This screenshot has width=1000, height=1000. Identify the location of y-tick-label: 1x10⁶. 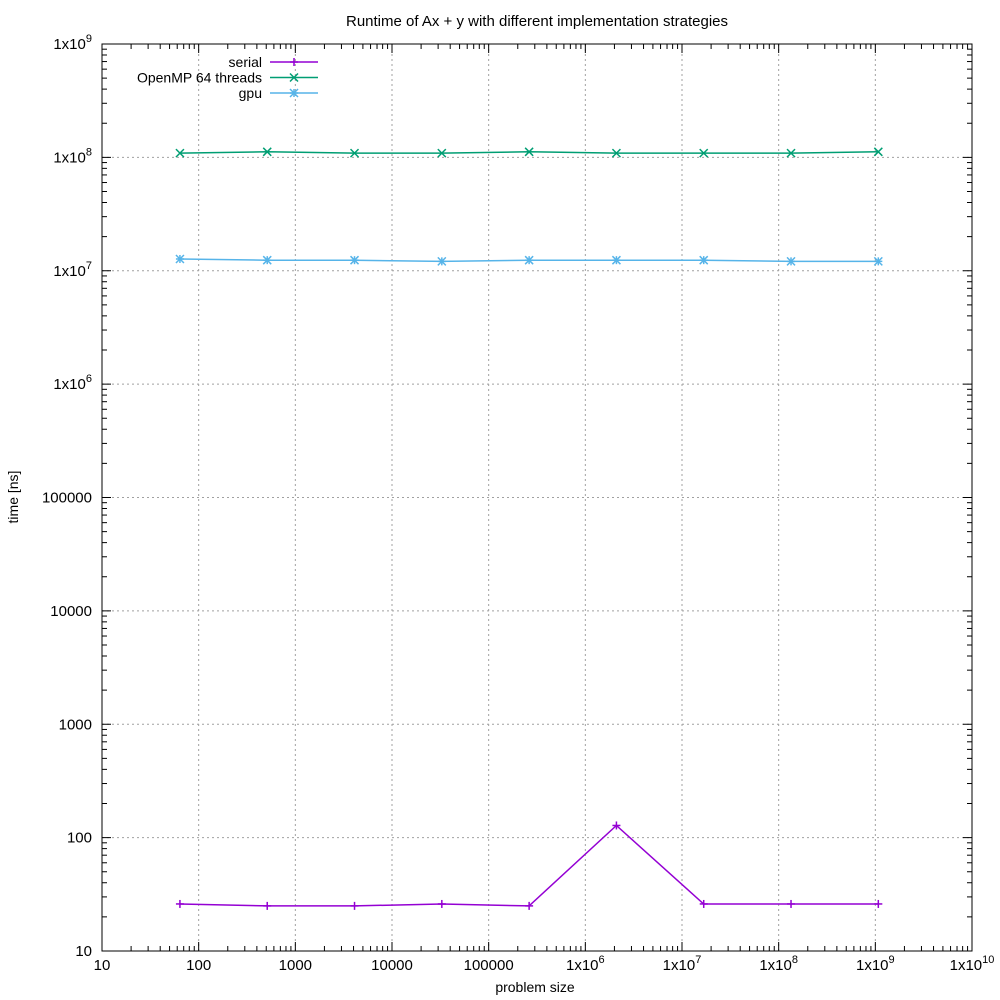
(72, 383).